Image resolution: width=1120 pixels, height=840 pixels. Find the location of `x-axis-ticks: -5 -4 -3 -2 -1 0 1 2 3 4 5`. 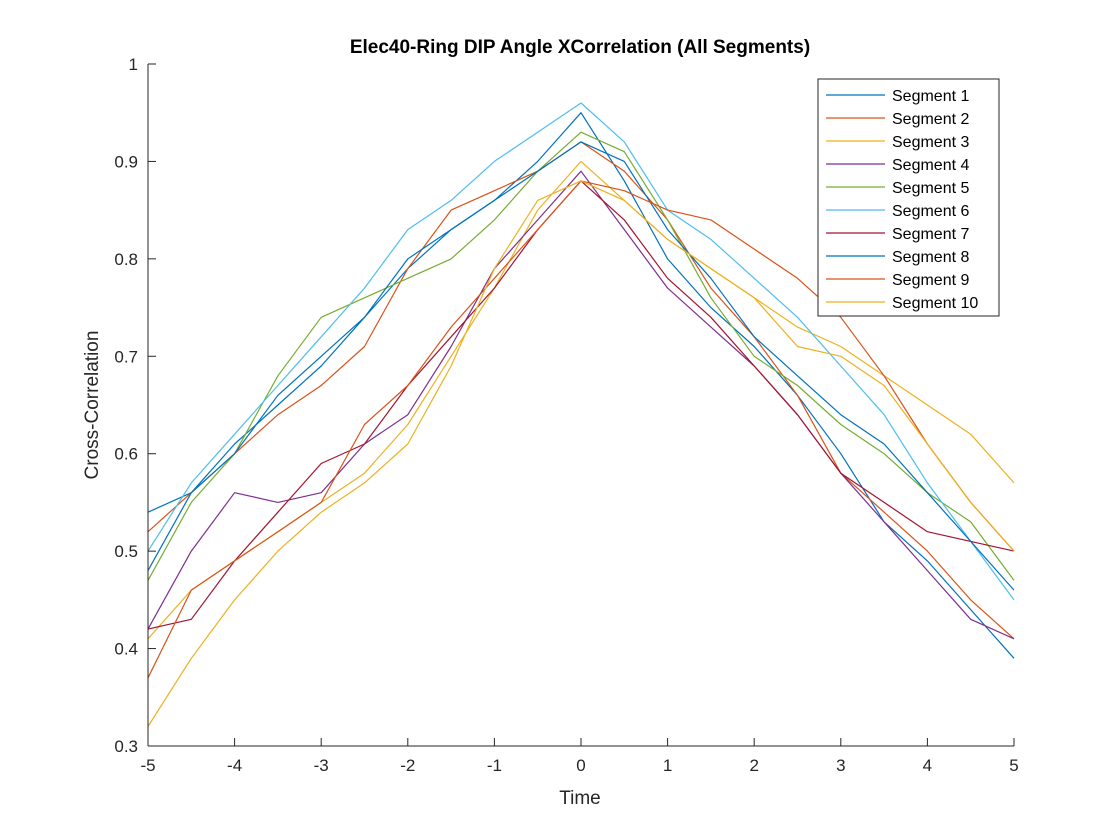

x-axis-ticks: -5 -4 -3 -2 -1 0 1 2 3 4 5 is located at coordinates (579, 756).